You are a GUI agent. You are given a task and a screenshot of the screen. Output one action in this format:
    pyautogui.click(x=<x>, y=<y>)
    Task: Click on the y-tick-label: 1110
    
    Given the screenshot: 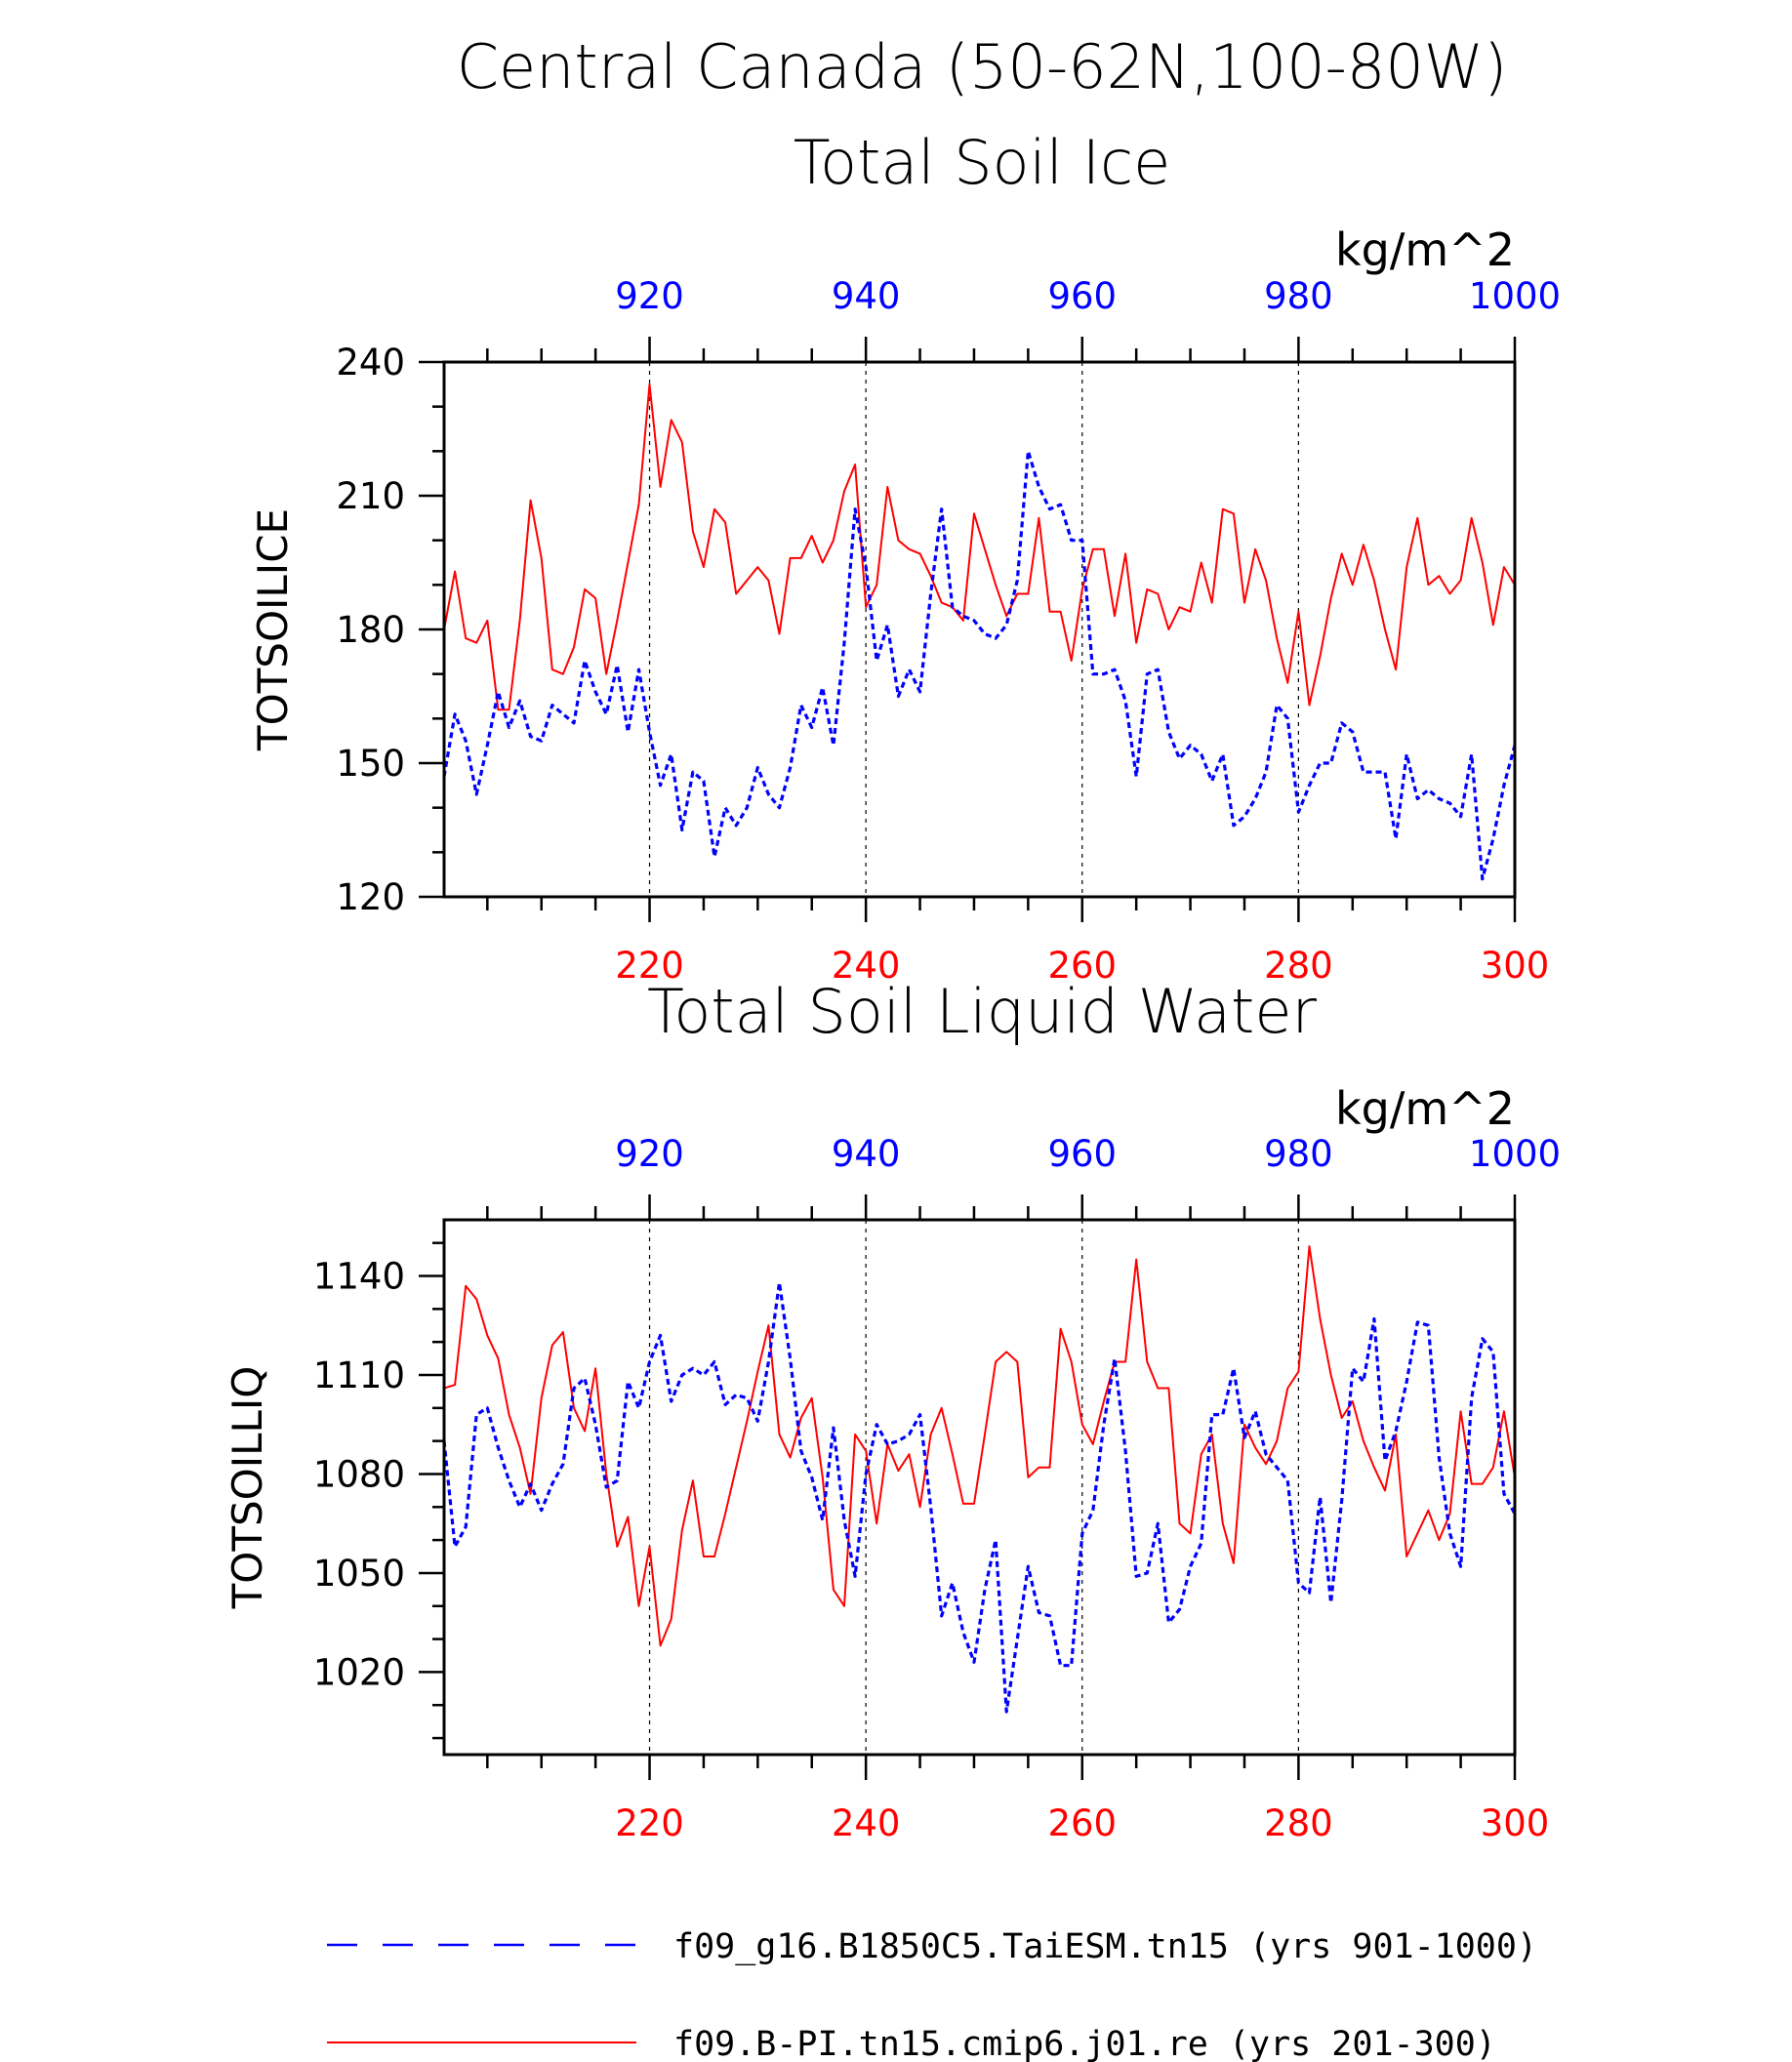 What is the action you would take?
    pyautogui.click(x=359, y=1375)
    